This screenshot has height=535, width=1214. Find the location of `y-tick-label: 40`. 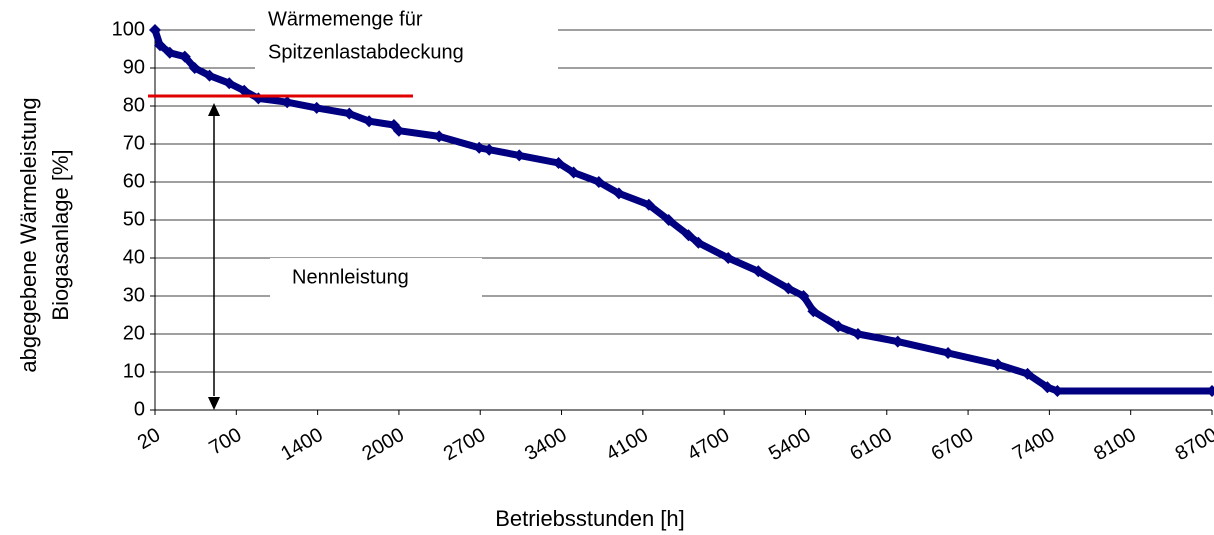

y-tick-label: 40 is located at coordinates (134, 257).